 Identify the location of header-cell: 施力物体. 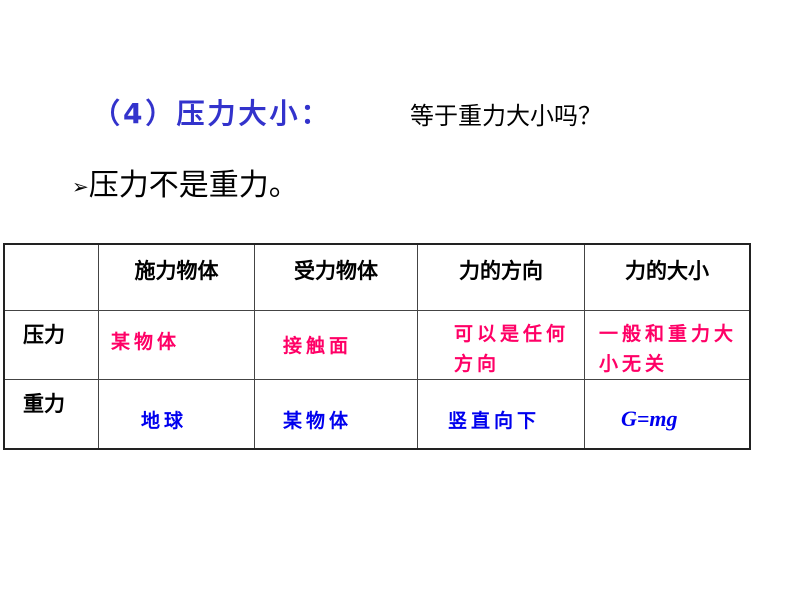
(176, 277).